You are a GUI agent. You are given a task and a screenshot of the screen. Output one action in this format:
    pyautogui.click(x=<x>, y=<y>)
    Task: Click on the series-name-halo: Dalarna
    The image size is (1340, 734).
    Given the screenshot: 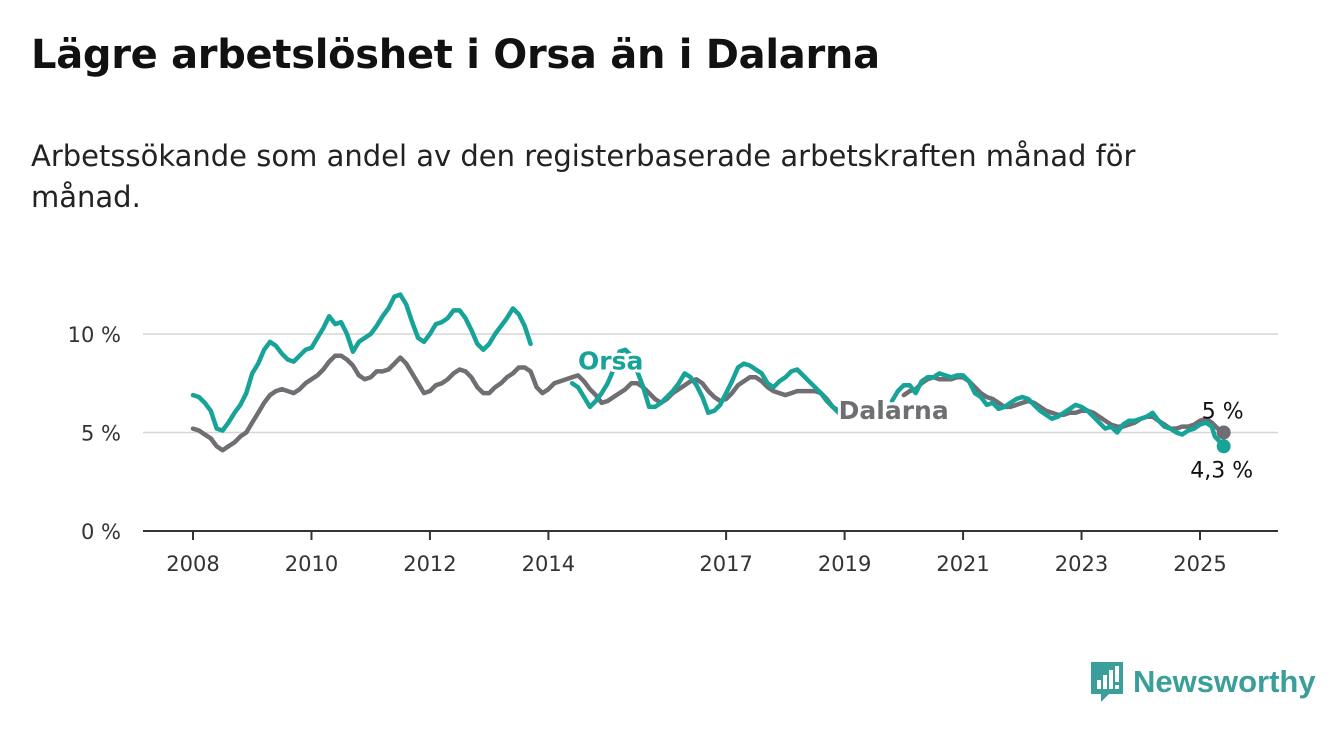 What is the action you would take?
    pyautogui.click(x=894, y=410)
    